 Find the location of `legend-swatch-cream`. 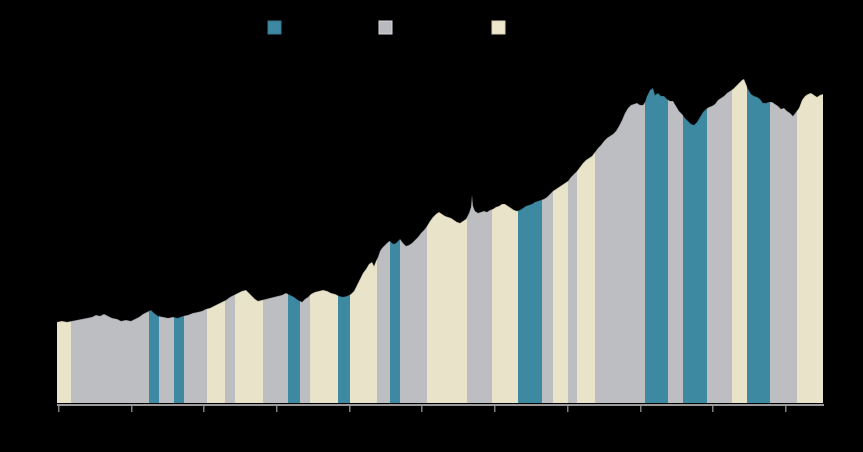

legend-swatch-cream is located at coordinates (498, 27).